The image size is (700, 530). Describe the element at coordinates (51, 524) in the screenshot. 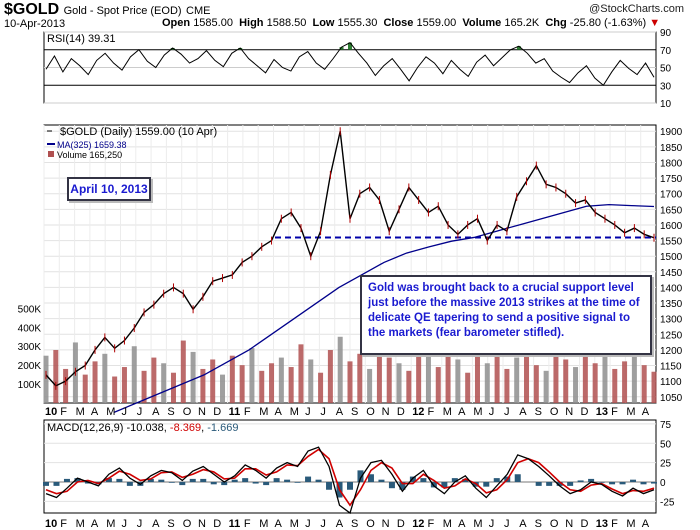

I see `x-tick-label: 10` at that location.